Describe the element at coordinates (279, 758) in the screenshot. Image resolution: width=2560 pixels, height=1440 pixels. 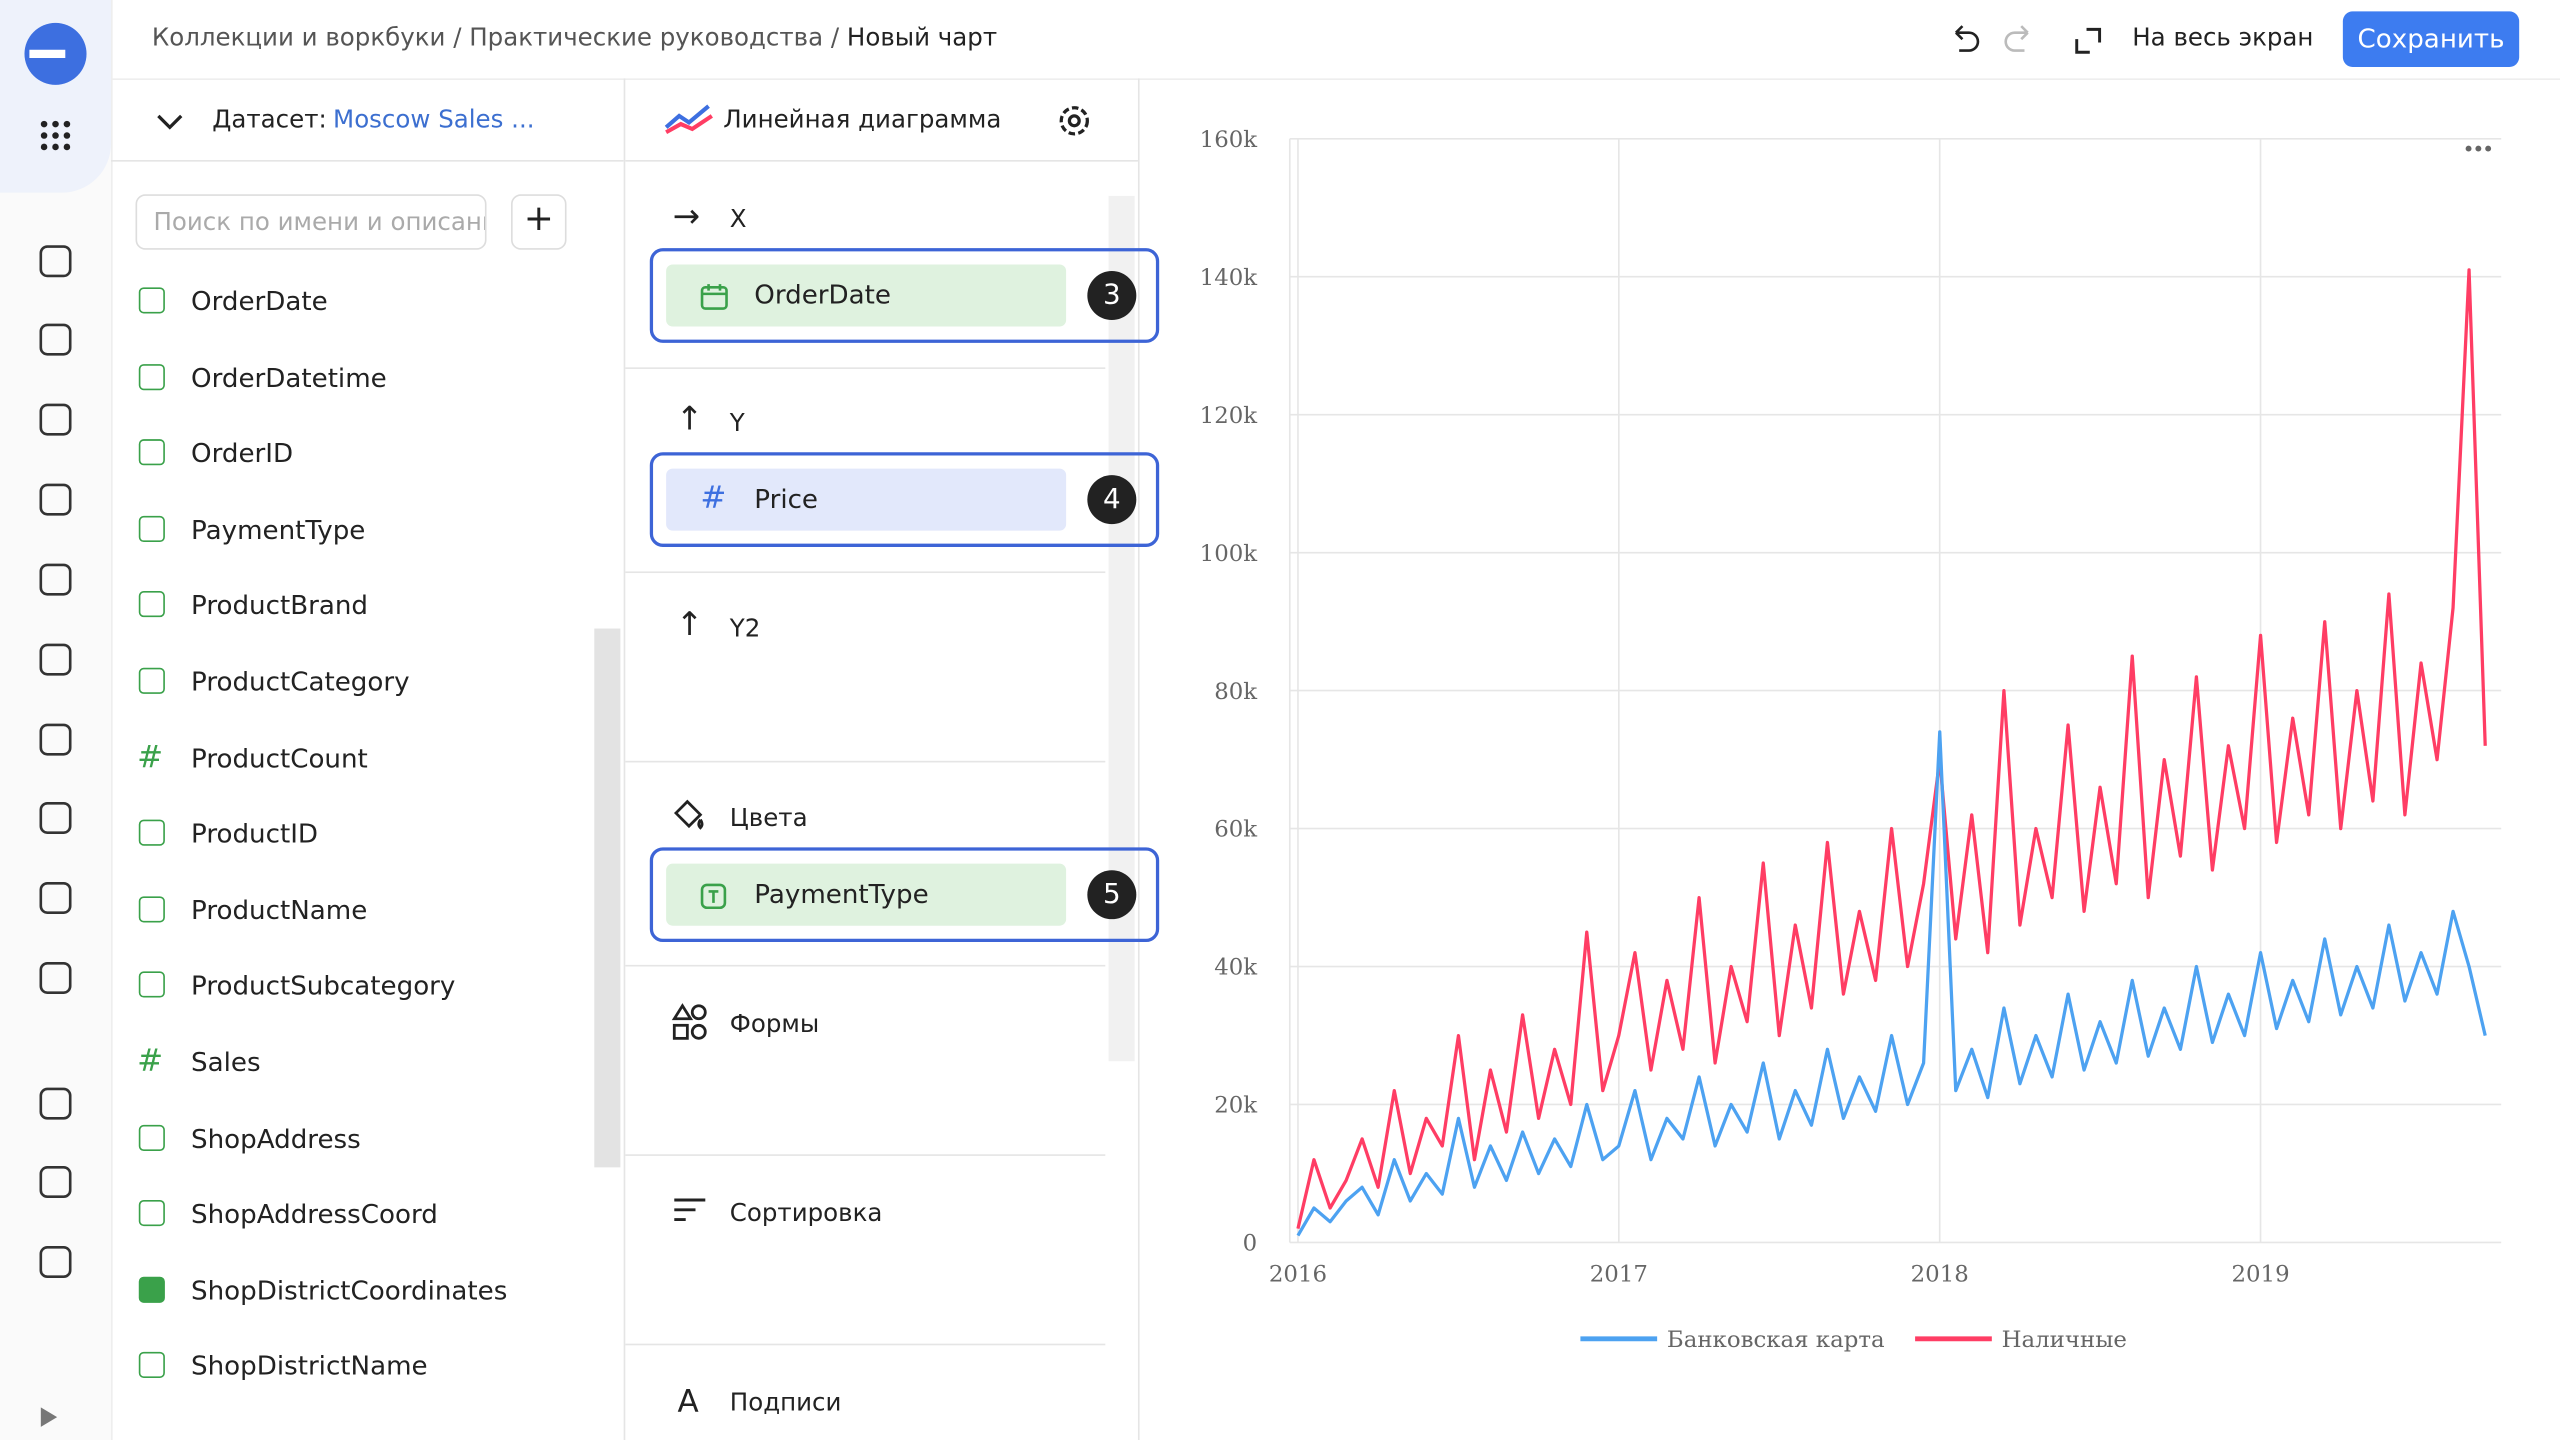
I see `field-item: ProductCount` at that location.